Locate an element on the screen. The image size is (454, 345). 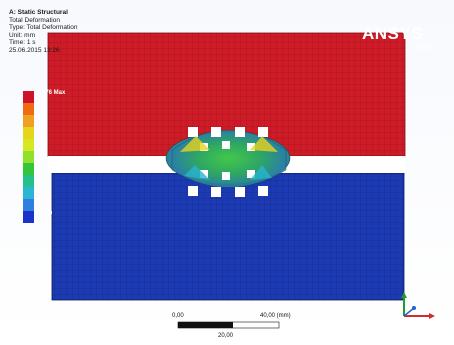
legend-label: 4.2, is located at coordinates (42, 105).